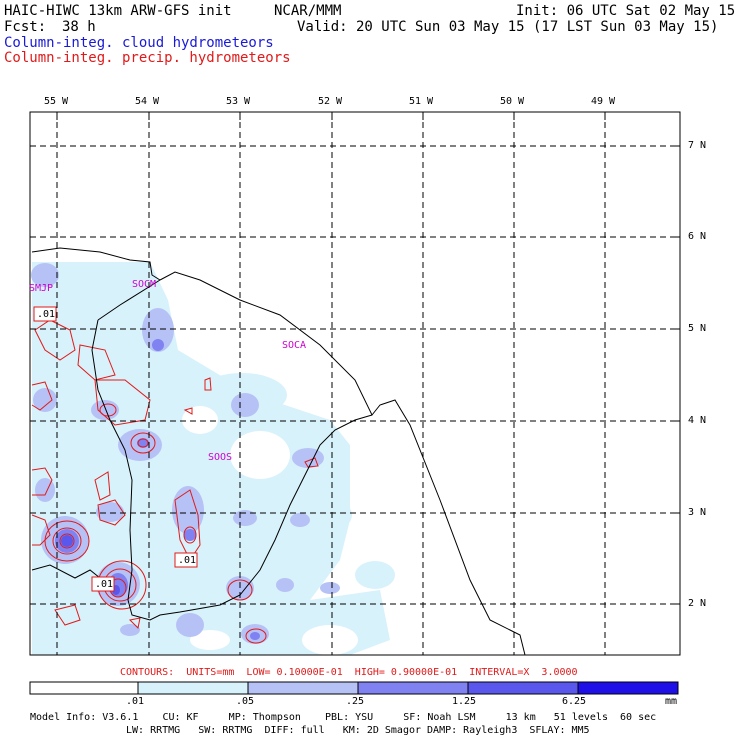 The image size is (740, 740). Describe the element at coordinates (697, 328) in the screenshot. I see `lat-label: 5 N` at that location.